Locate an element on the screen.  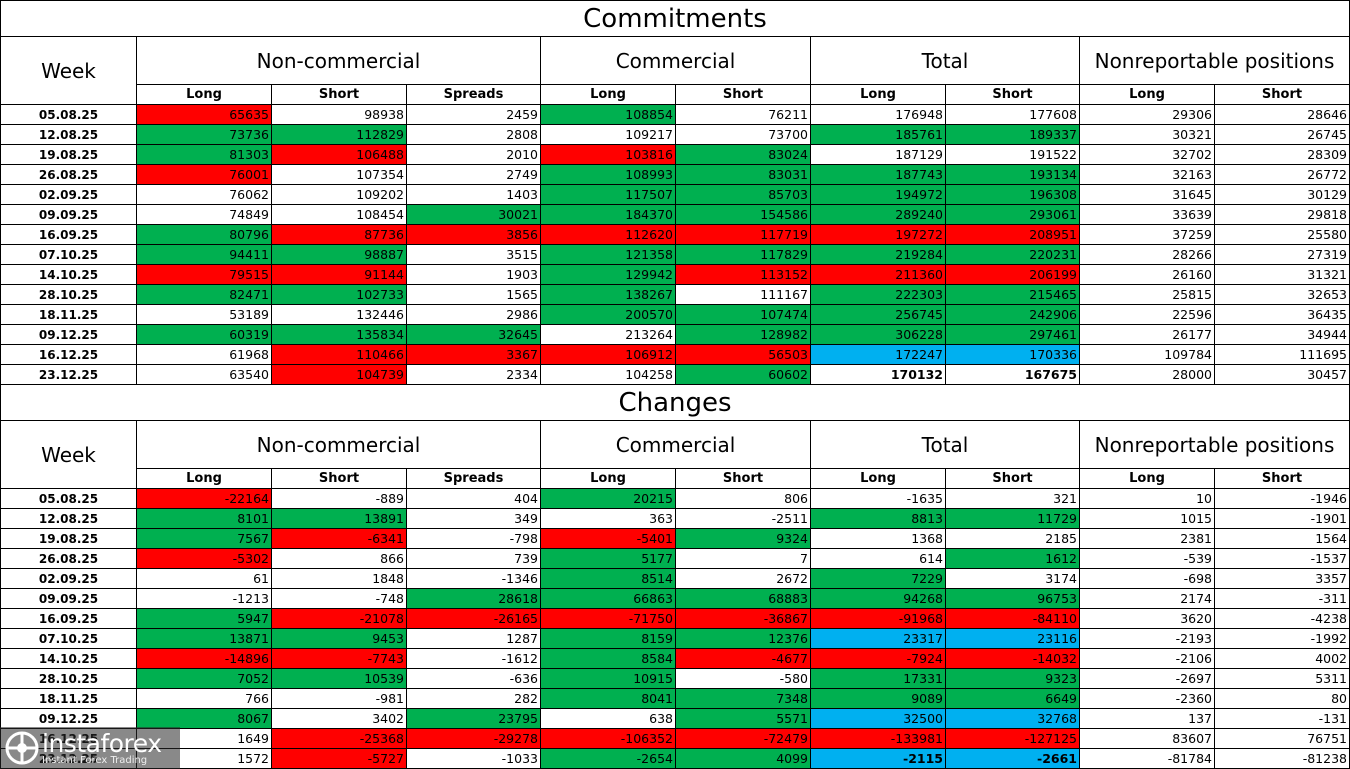
value-cell: 213264 is located at coordinates (608, 335).